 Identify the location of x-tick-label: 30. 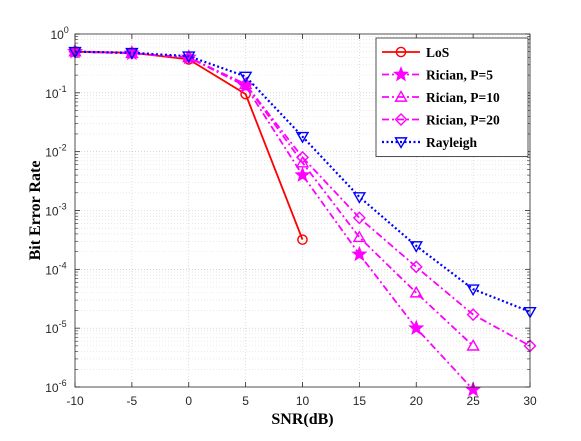
(530, 401).